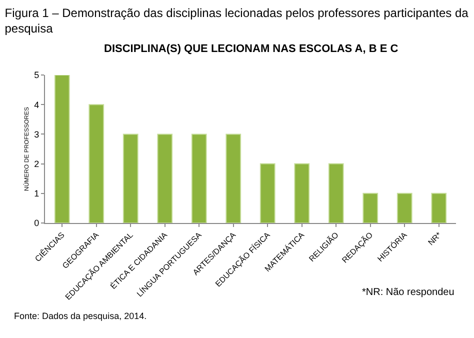 The height and width of the screenshot is (338, 474). I want to click on y-tick-label: 1, so click(37, 193).